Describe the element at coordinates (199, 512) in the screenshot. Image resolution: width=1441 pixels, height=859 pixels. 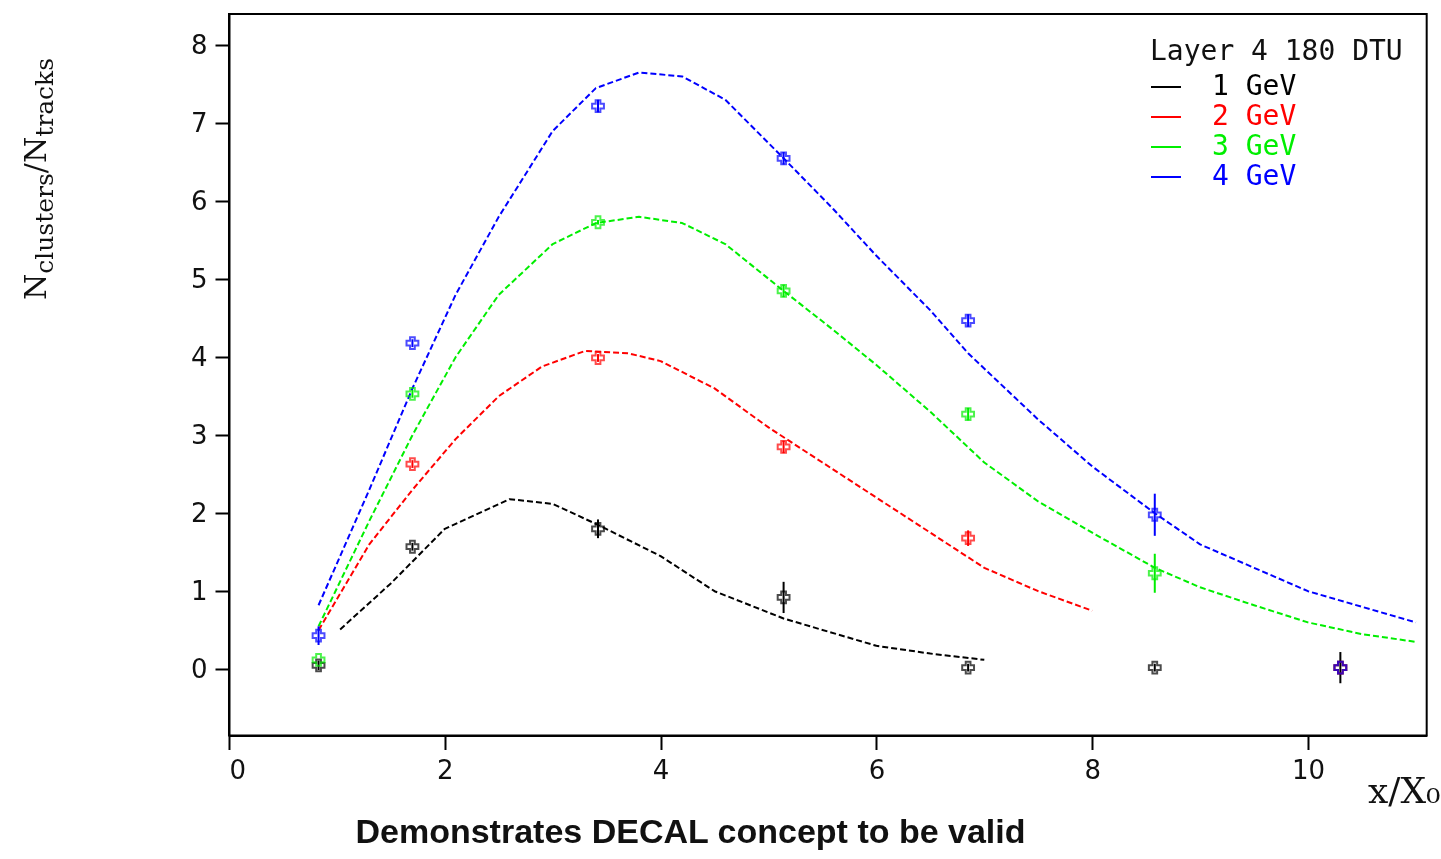
I see `y-tick-label: 2` at that location.